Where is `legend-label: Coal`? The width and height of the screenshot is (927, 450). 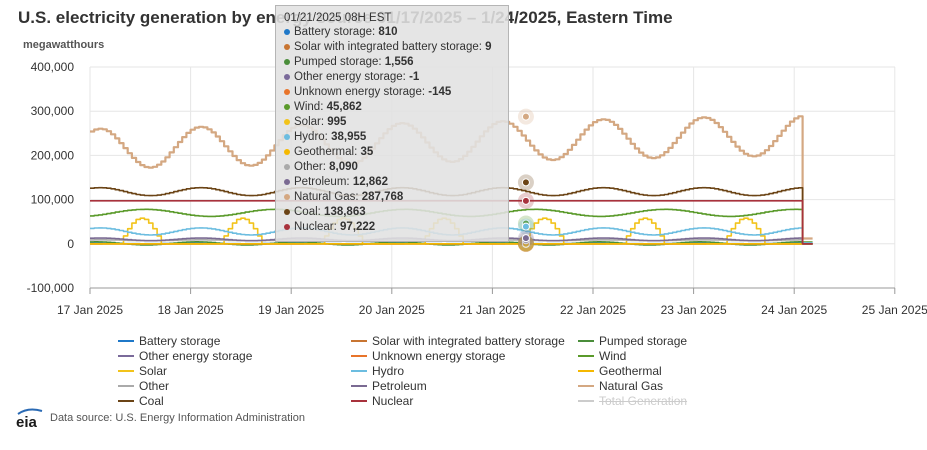
legend-label: Coal is located at coordinates (151, 400).